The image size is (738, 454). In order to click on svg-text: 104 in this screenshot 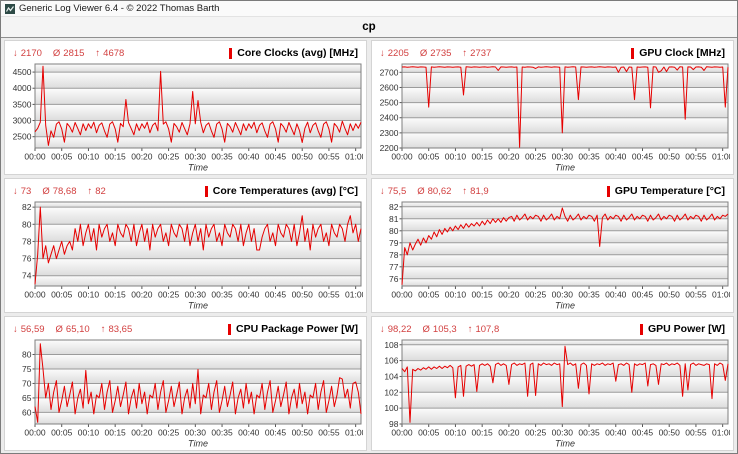, I will do `click(391, 376)`.